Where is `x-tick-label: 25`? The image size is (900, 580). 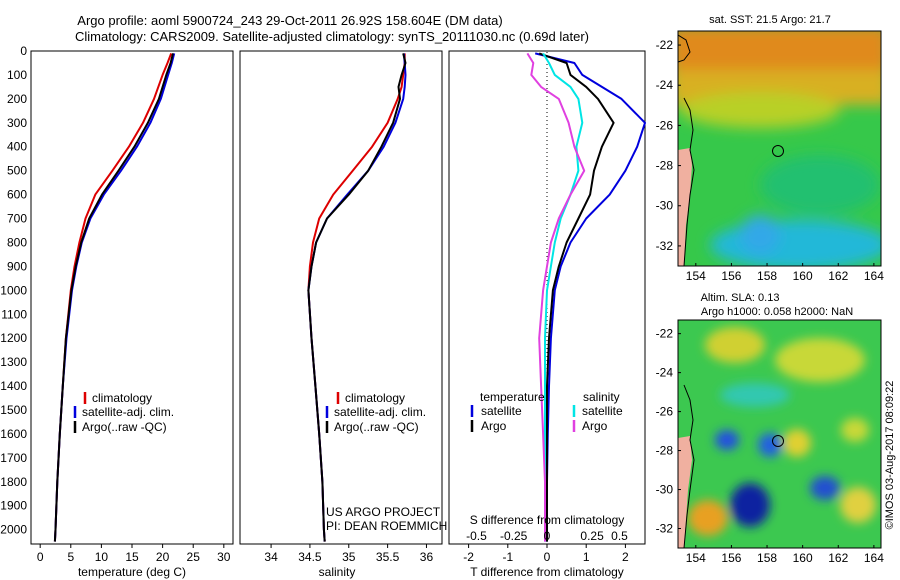
x-tick-label: 25 is located at coordinates (194, 557).